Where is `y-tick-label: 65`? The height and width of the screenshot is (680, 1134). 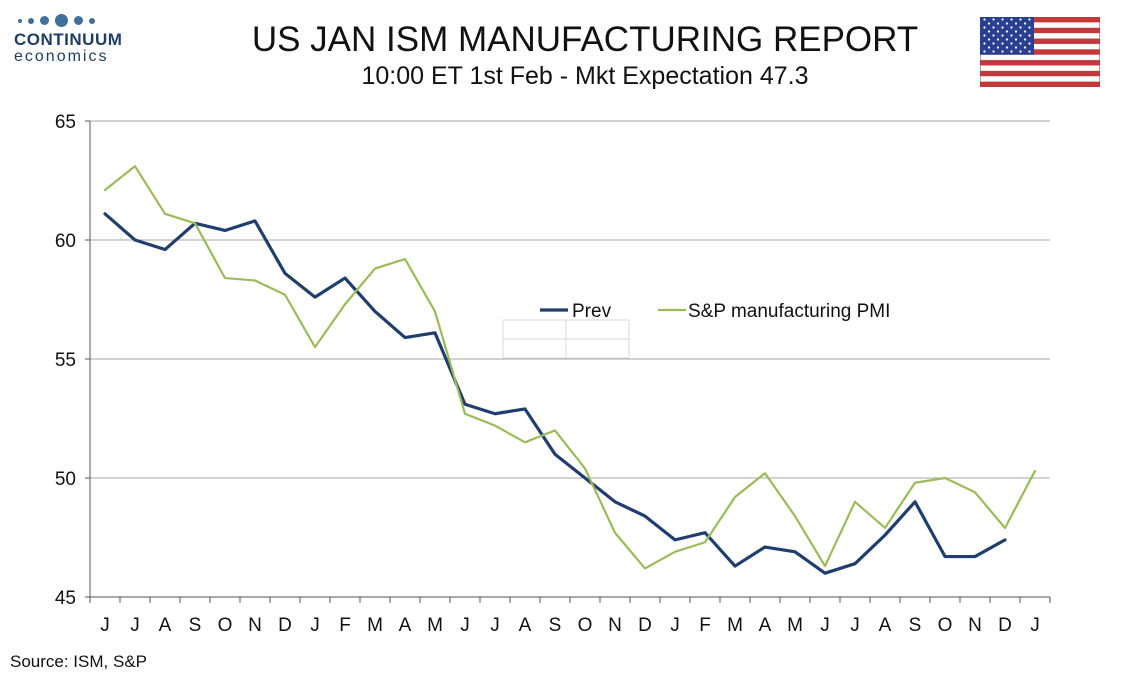 y-tick-label: 65 is located at coordinates (65, 122).